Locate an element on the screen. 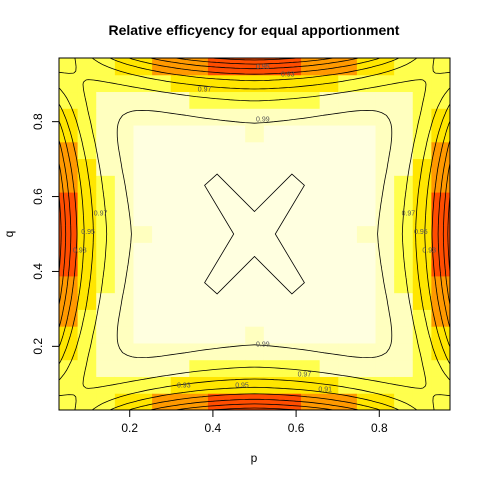 This screenshot has height=480, width=480. y-tick-label: 0.2 is located at coordinates (38, 346).